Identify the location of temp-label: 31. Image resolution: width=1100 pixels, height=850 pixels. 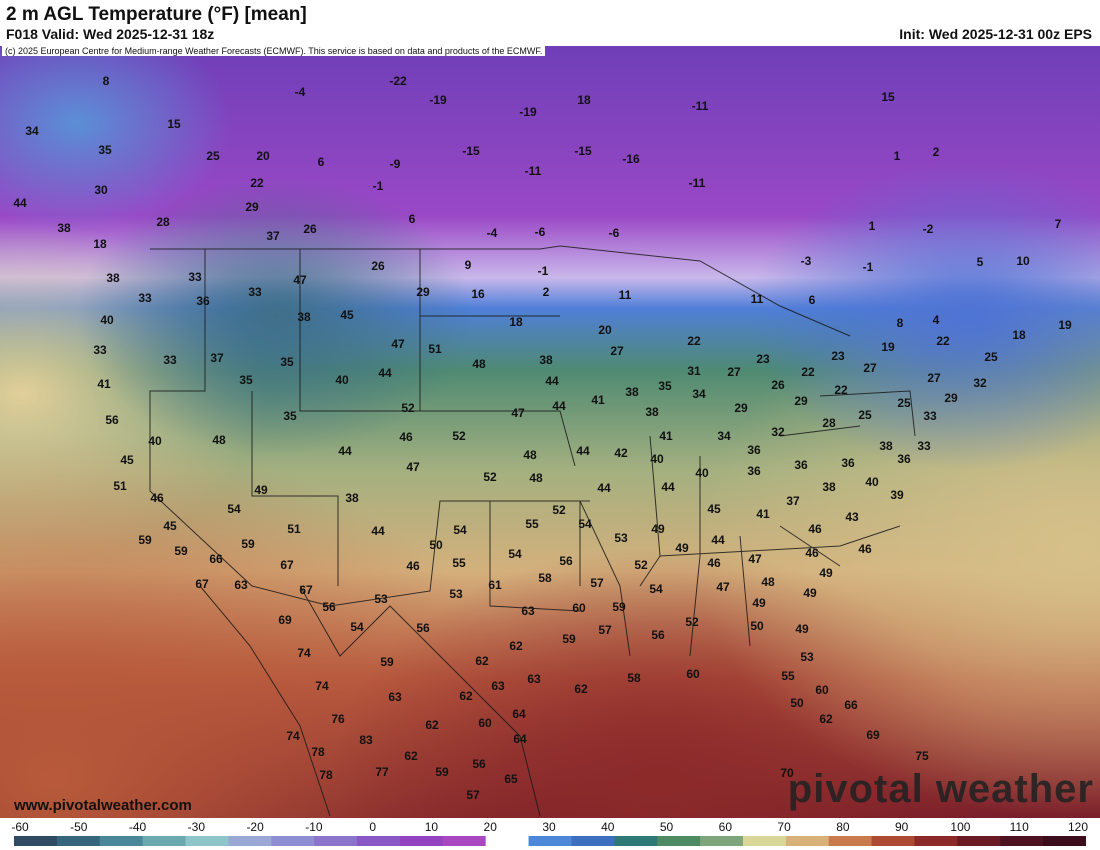
(694, 371).